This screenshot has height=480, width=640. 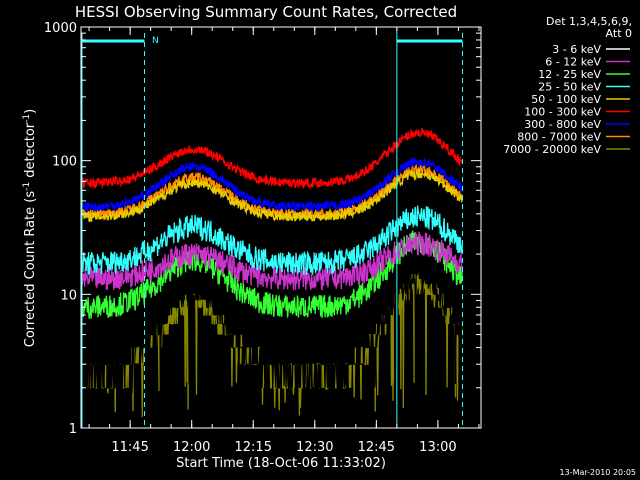 What do you see at coordinates (569, 87) in the screenshot?
I see `legend-label-3: 25 - 50 keV` at bounding box center [569, 87].